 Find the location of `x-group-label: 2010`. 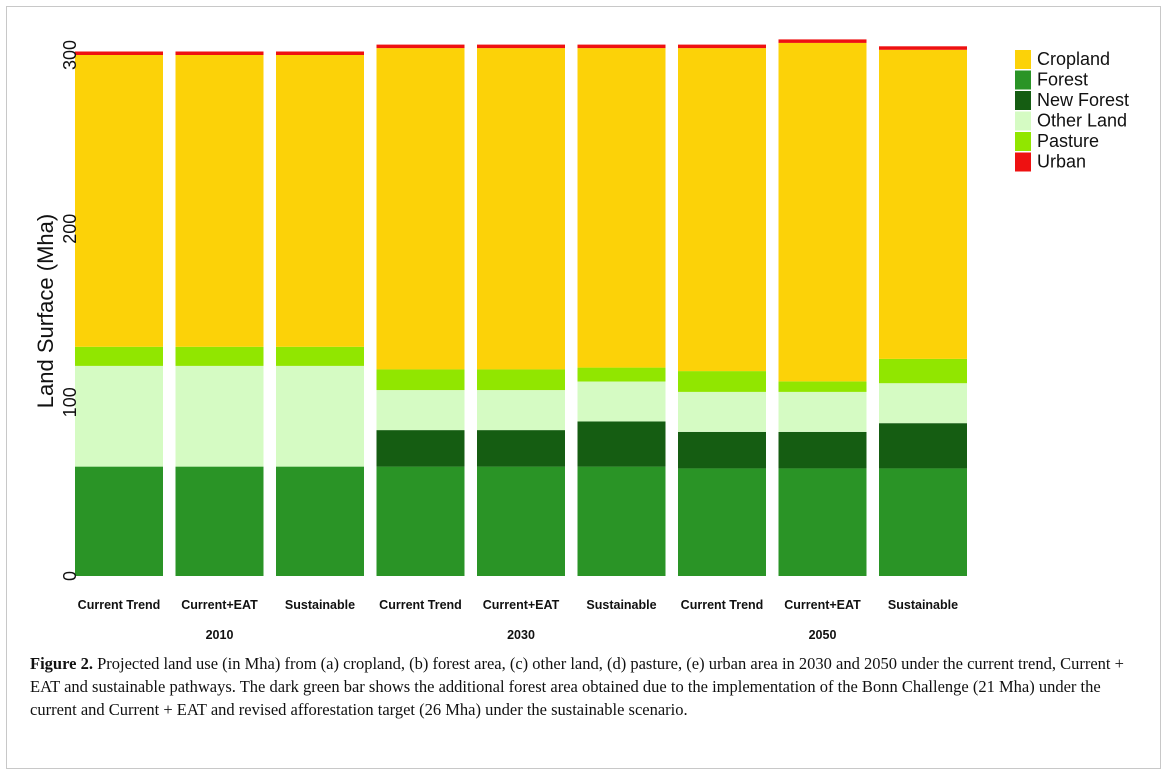

x-group-label: 2010 is located at coordinates (220, 635).